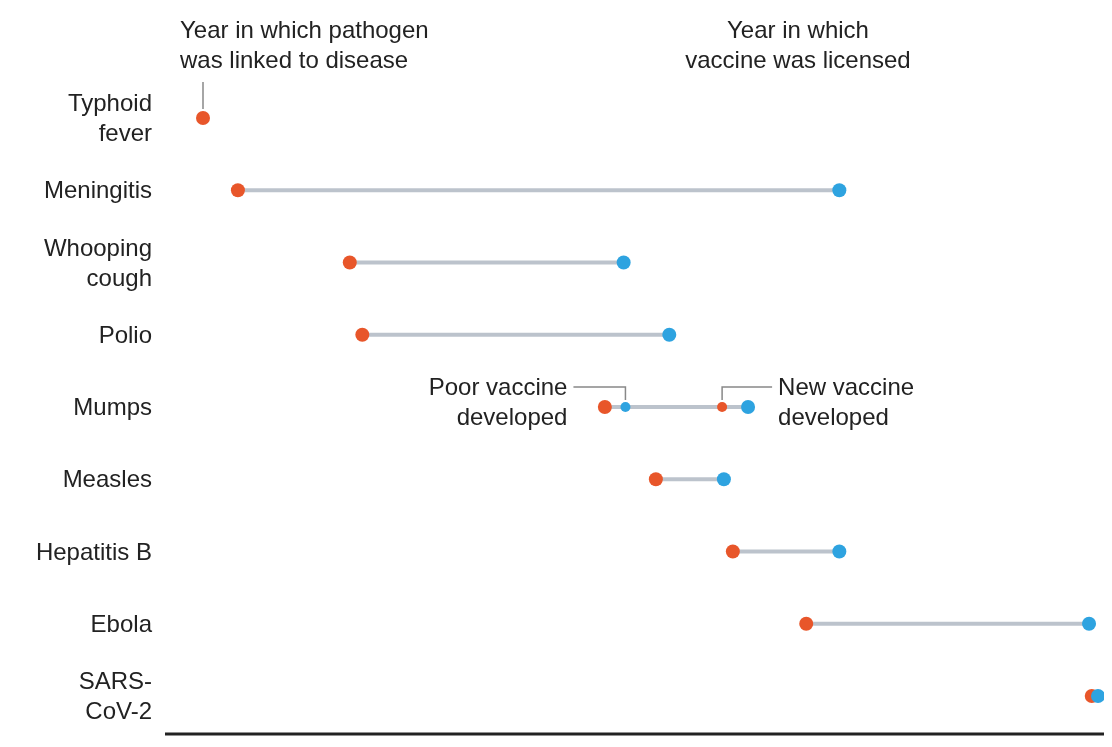 The height and width of the screenshot is (747, 1112). I want to click on annotation: Poor vaccine developed, so click(498, 401).